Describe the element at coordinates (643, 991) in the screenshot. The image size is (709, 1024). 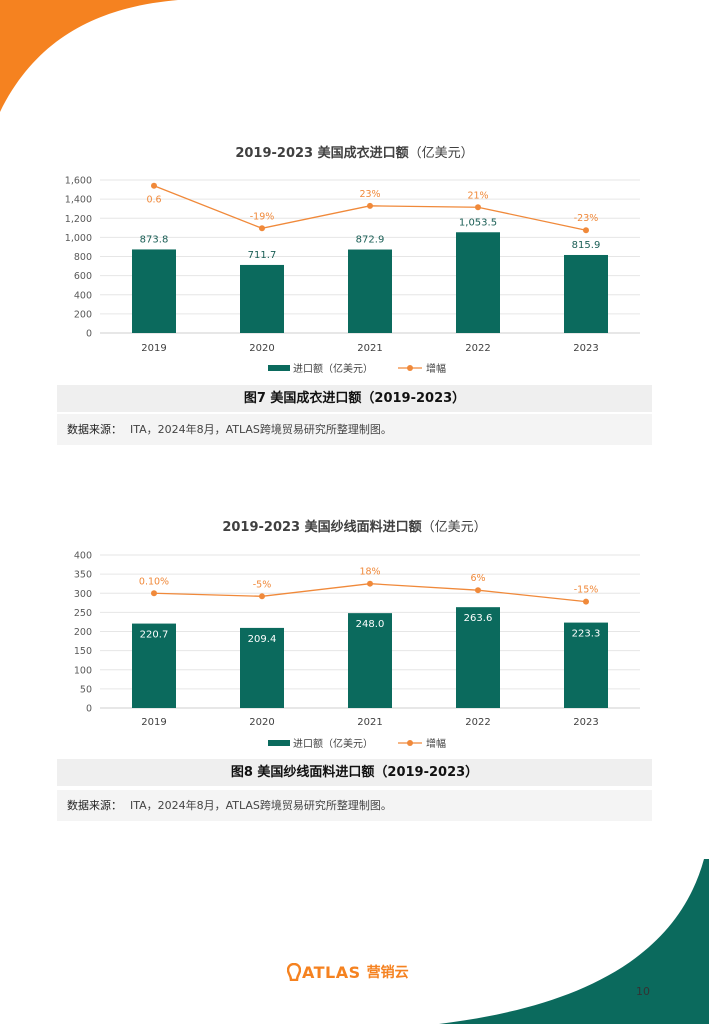
I see `page-number: 10` at that location.